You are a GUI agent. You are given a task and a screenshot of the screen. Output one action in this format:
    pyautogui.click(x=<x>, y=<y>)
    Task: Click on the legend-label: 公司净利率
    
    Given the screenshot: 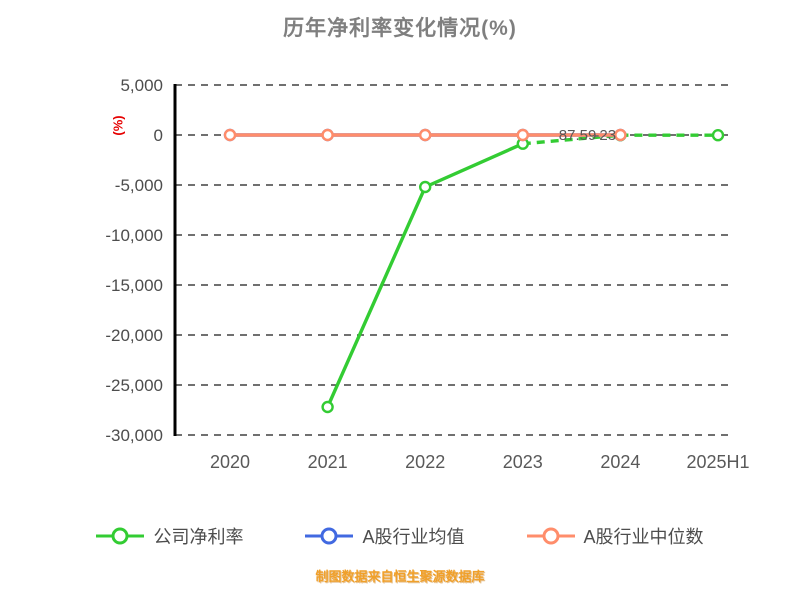 What is the action you would take?
    pyautogui.click(x=198, y=537)
    